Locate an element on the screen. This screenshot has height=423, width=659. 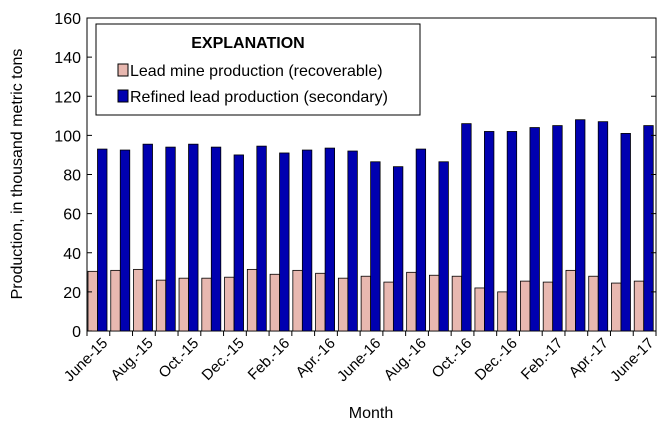
y-axis-label: Production, in thousand metric tons is located at coordinates (17, 174).